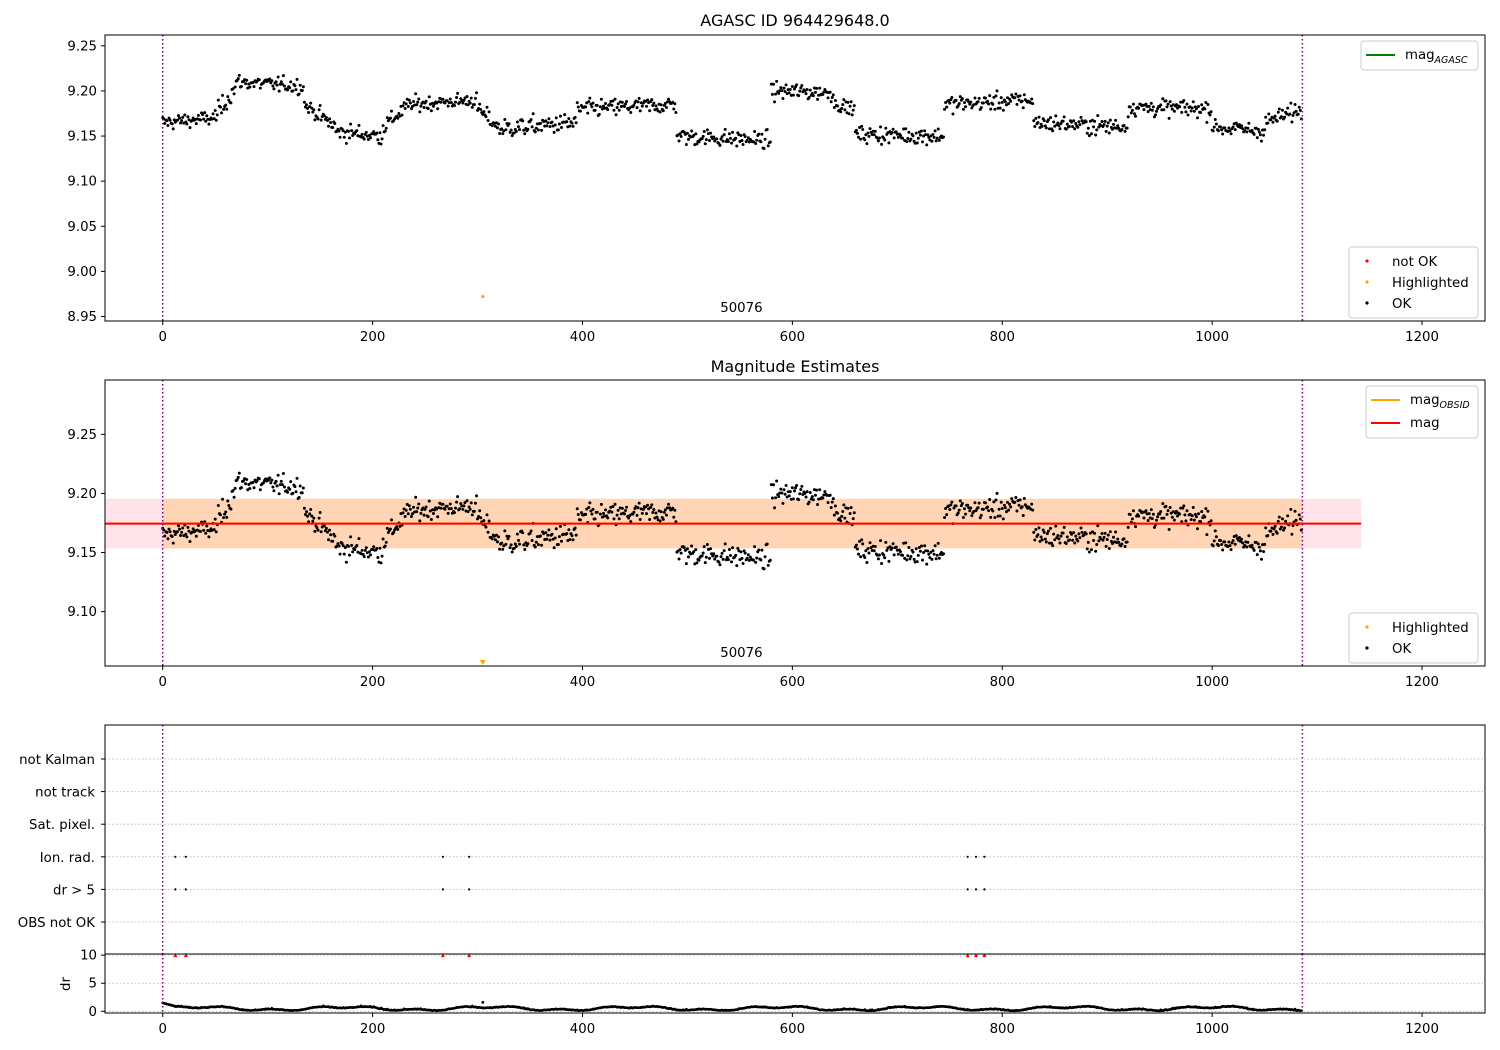 This screenshot has width=1500, height=1050. What do you see at coordinates (795, 366) in the screenshot?
I see `magnitude-estimates-title: Magnitude Estimates` at bounding box center [795, 366].